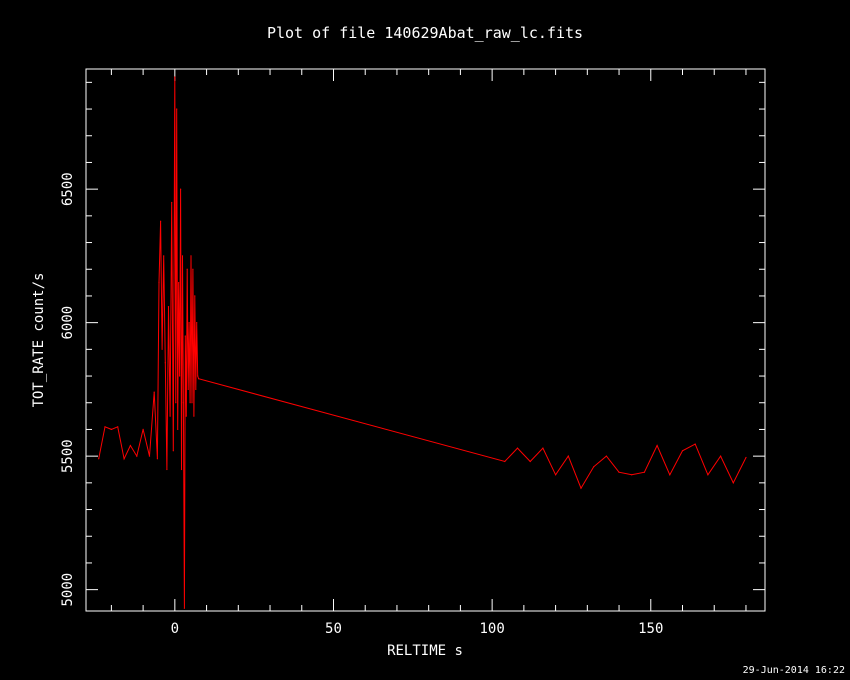  Describe the element at coordinates (68, 189) in the screenshot. I see `y-tick-label: 6500` at that location.